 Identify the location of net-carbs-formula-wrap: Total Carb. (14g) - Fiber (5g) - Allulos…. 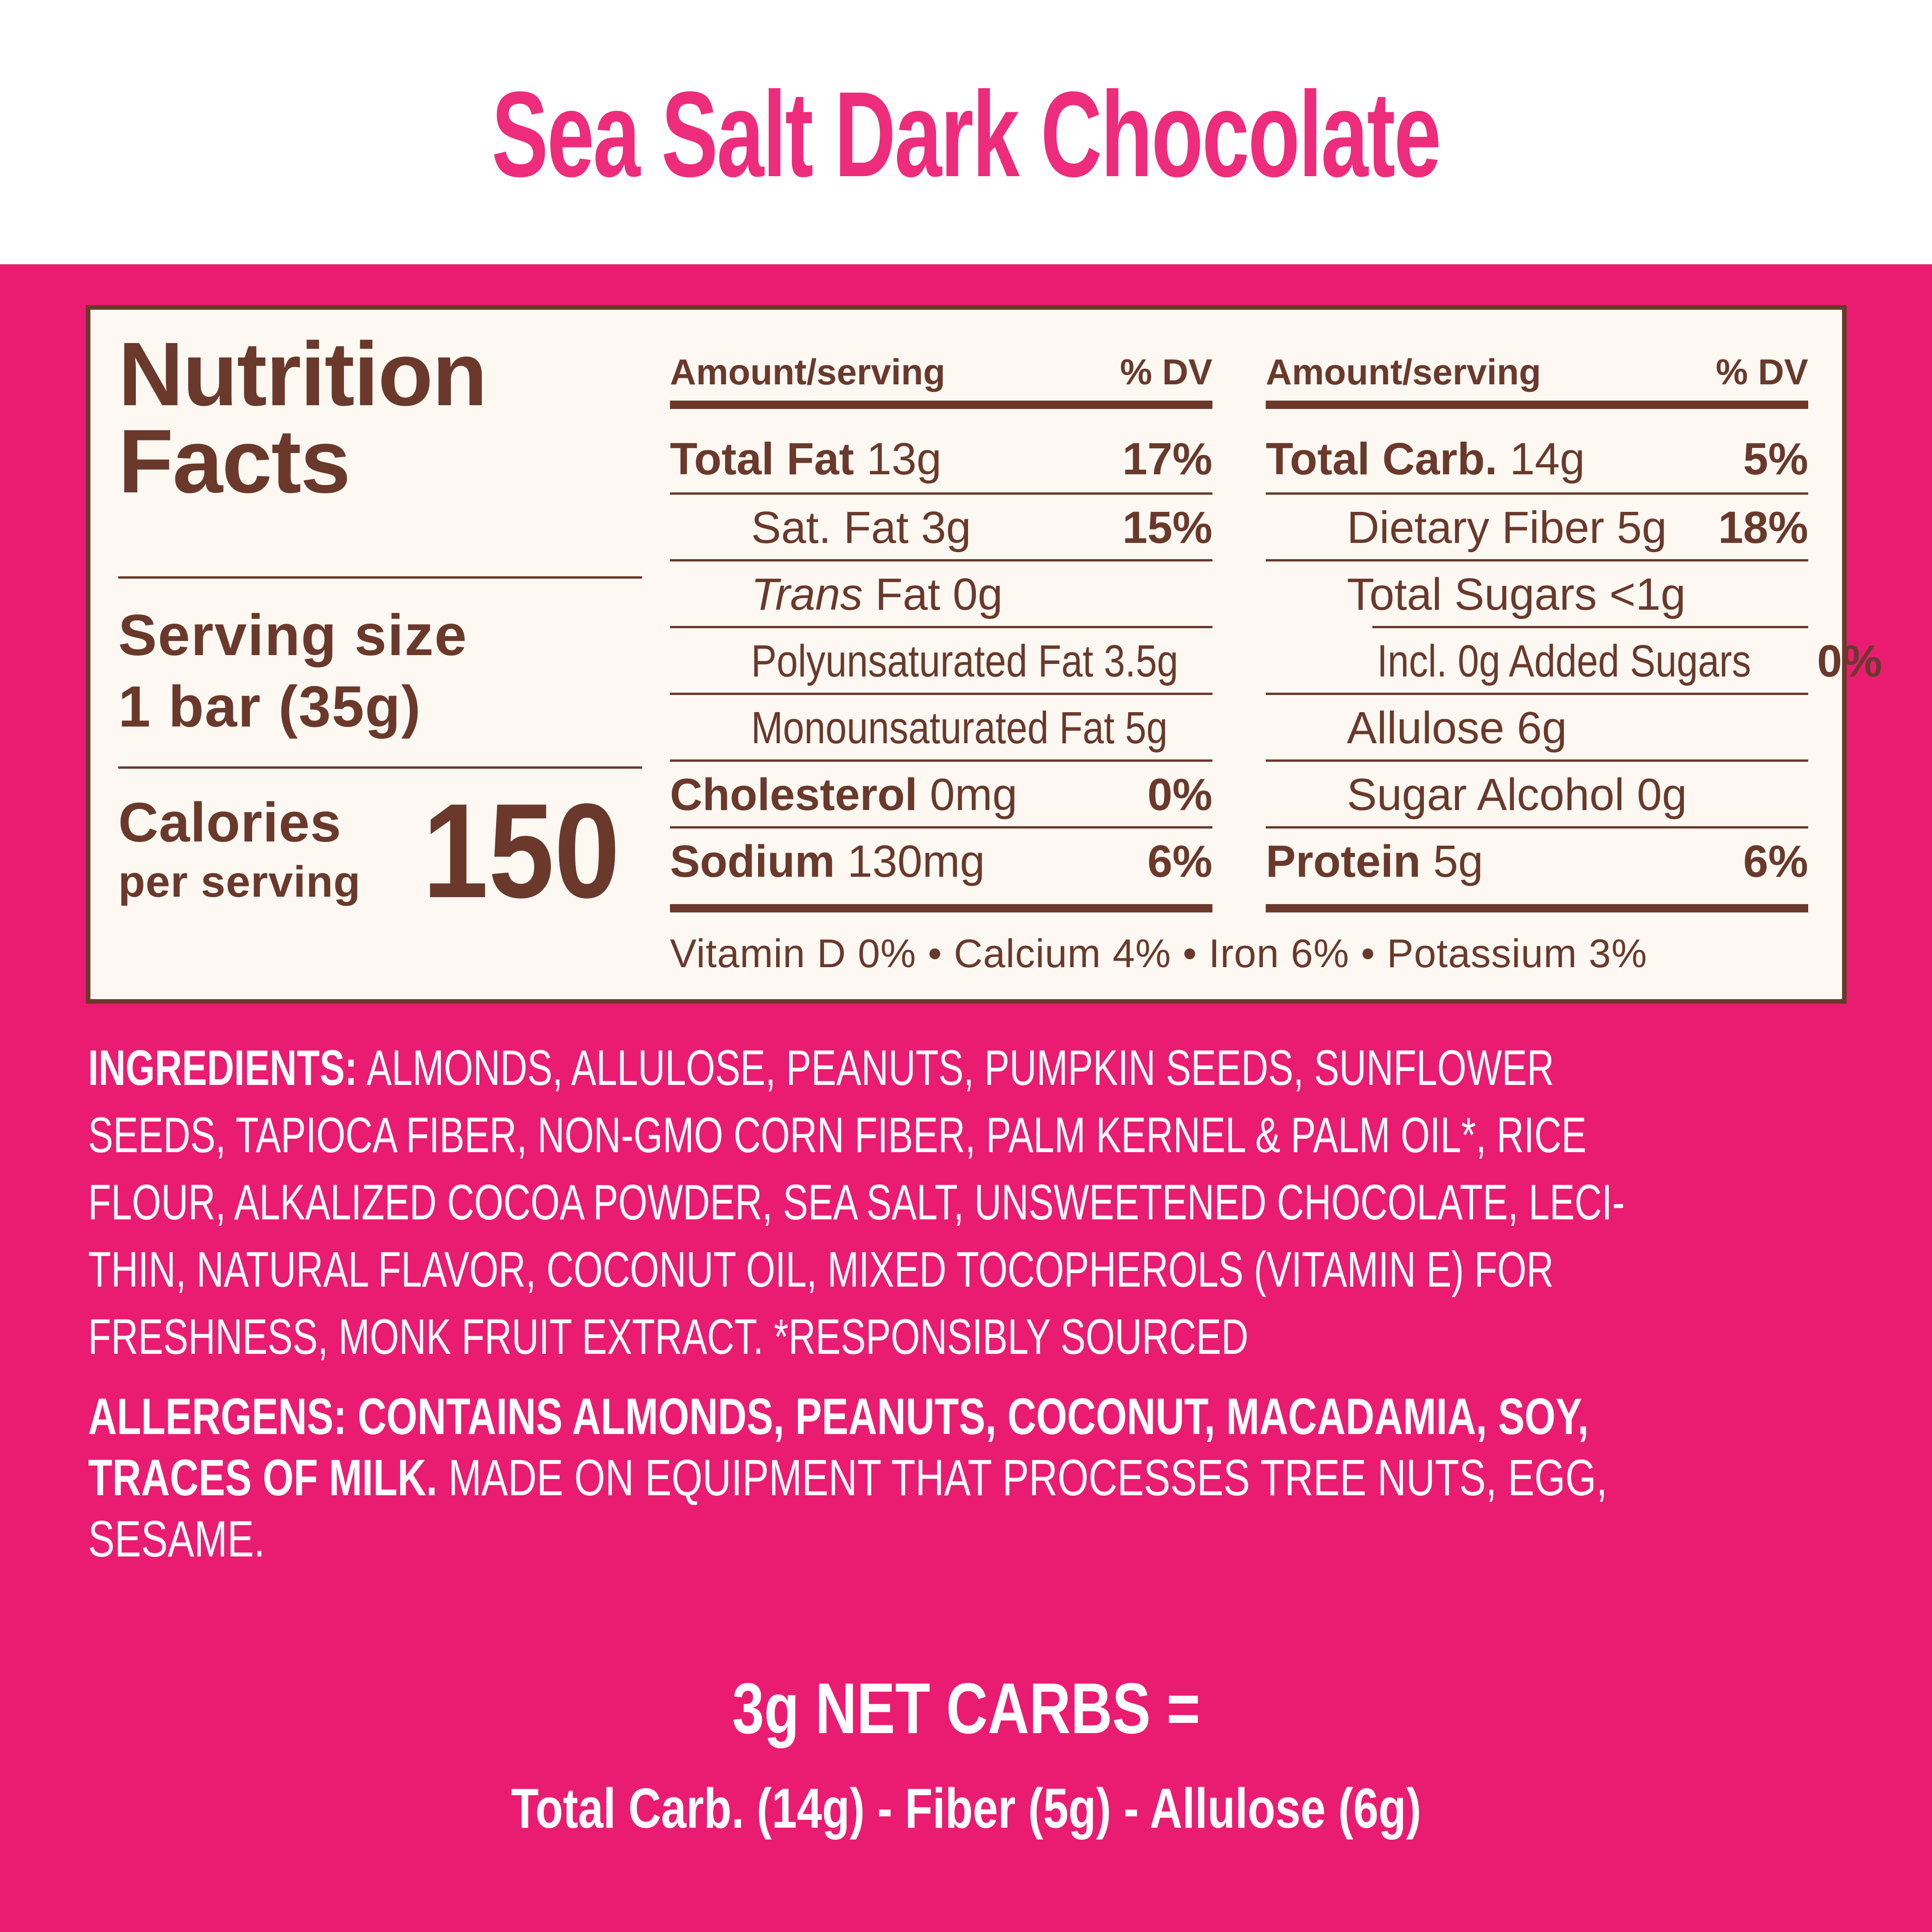
(966, 1808).